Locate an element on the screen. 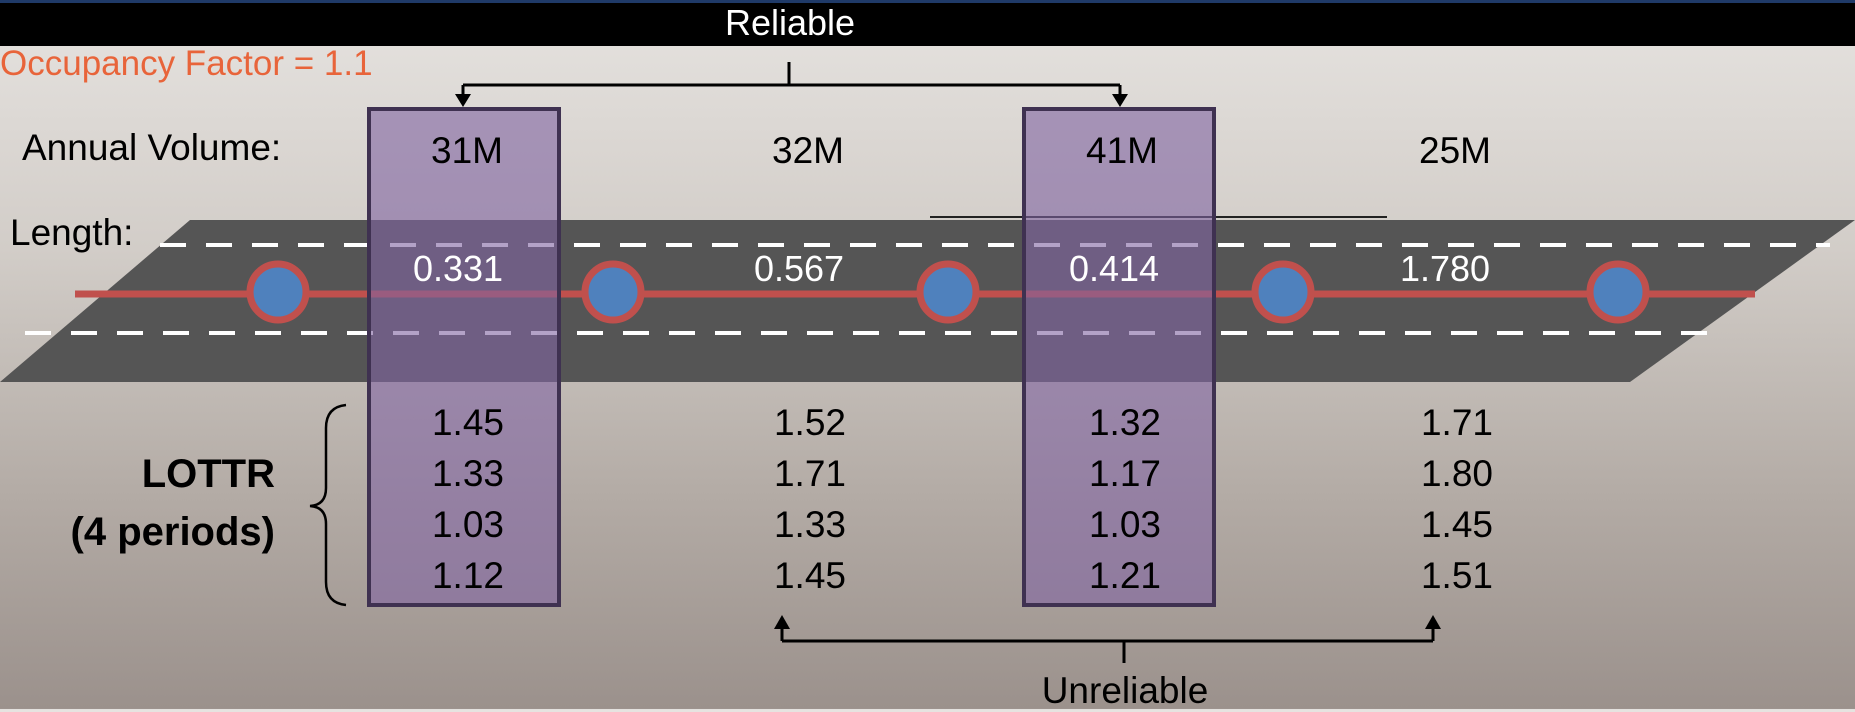  segment-2-volume: 32M is located at coordinates (808, 150).